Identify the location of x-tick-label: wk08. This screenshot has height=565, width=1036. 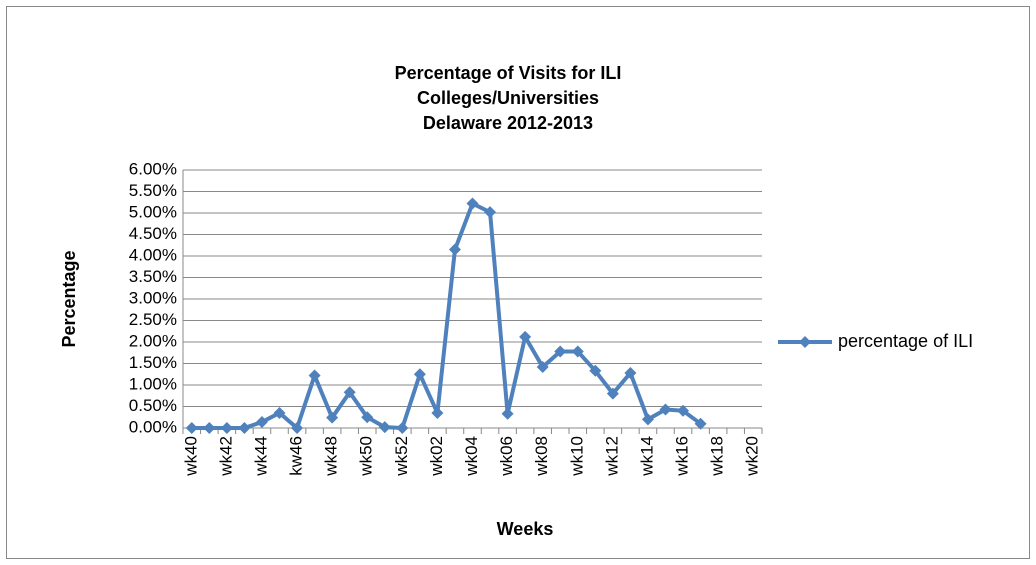
(541, 456).